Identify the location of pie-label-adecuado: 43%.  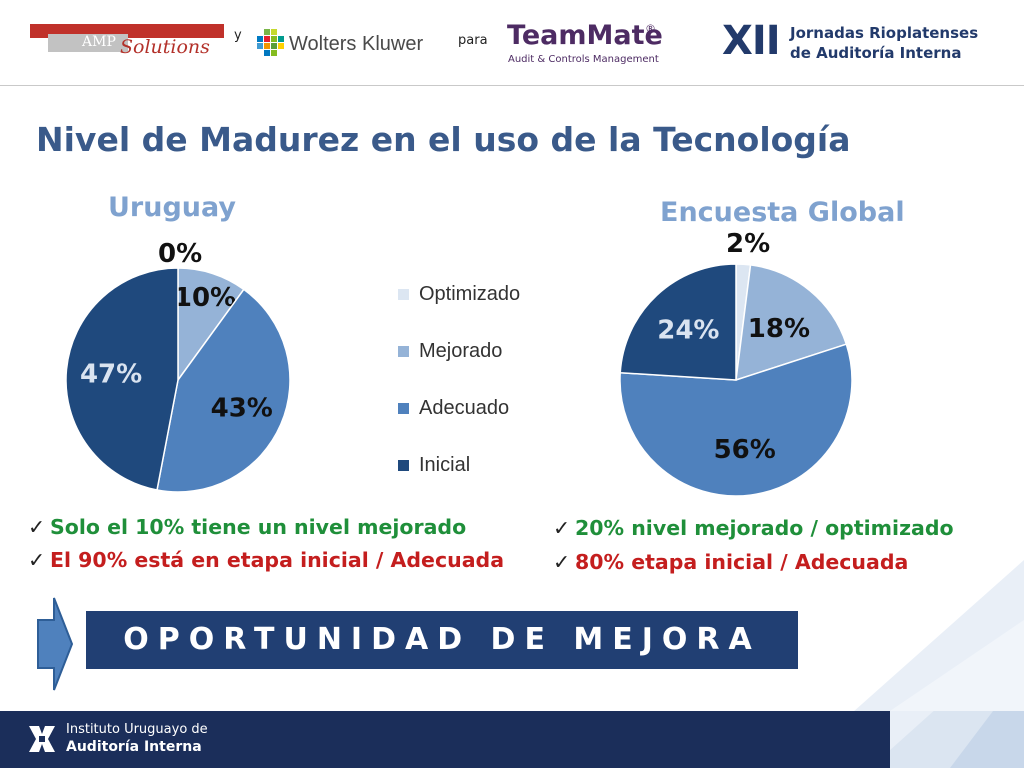
(242, 409).